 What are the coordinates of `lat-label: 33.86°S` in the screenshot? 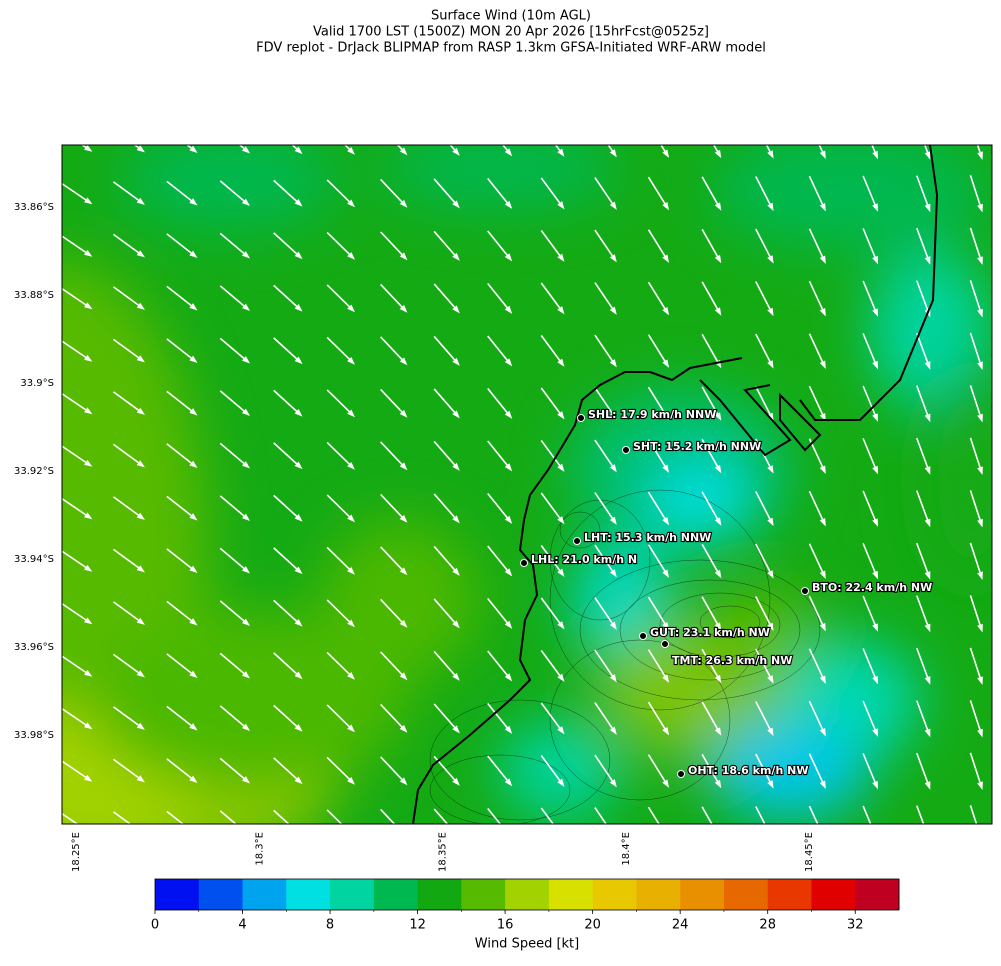 It's located at (34, 207).